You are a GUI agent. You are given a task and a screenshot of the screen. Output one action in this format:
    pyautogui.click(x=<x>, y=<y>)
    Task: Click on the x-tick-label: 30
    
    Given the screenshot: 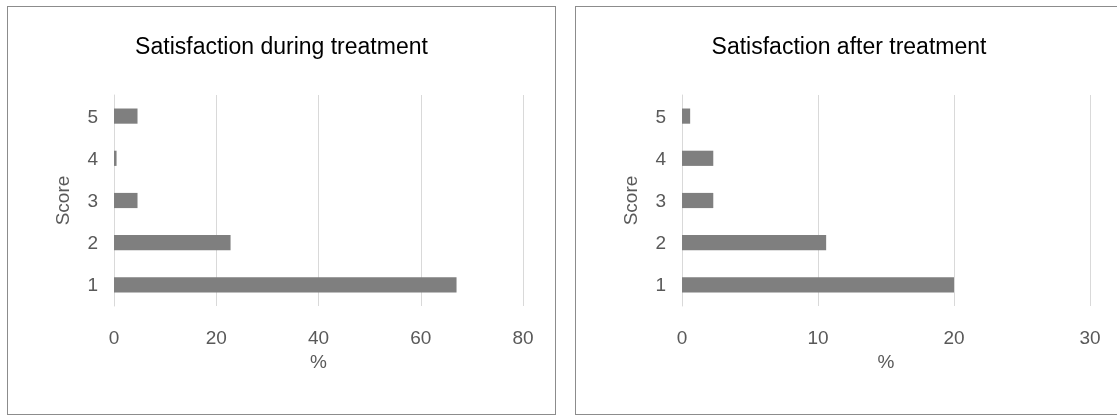 What is the action you would take?
    pyautogui.click(x=1090, y=337)
    